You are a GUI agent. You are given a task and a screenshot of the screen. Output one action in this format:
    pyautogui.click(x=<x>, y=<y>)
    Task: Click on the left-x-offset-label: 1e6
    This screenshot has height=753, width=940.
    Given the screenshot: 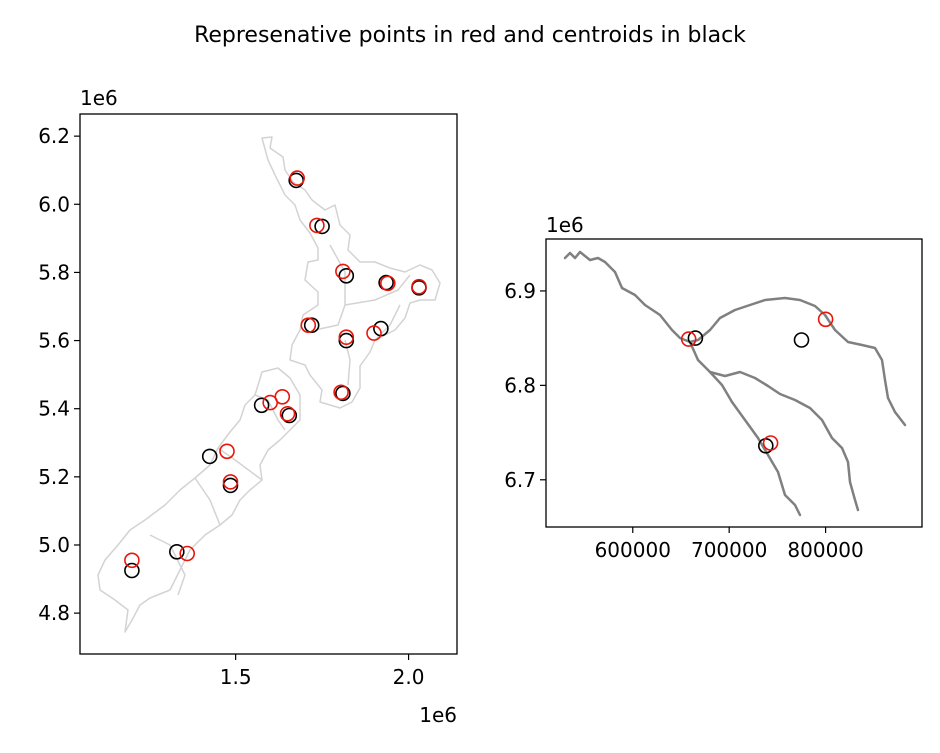 What is the action you would take?
    pyautogui.click(x=438, y=715)
    